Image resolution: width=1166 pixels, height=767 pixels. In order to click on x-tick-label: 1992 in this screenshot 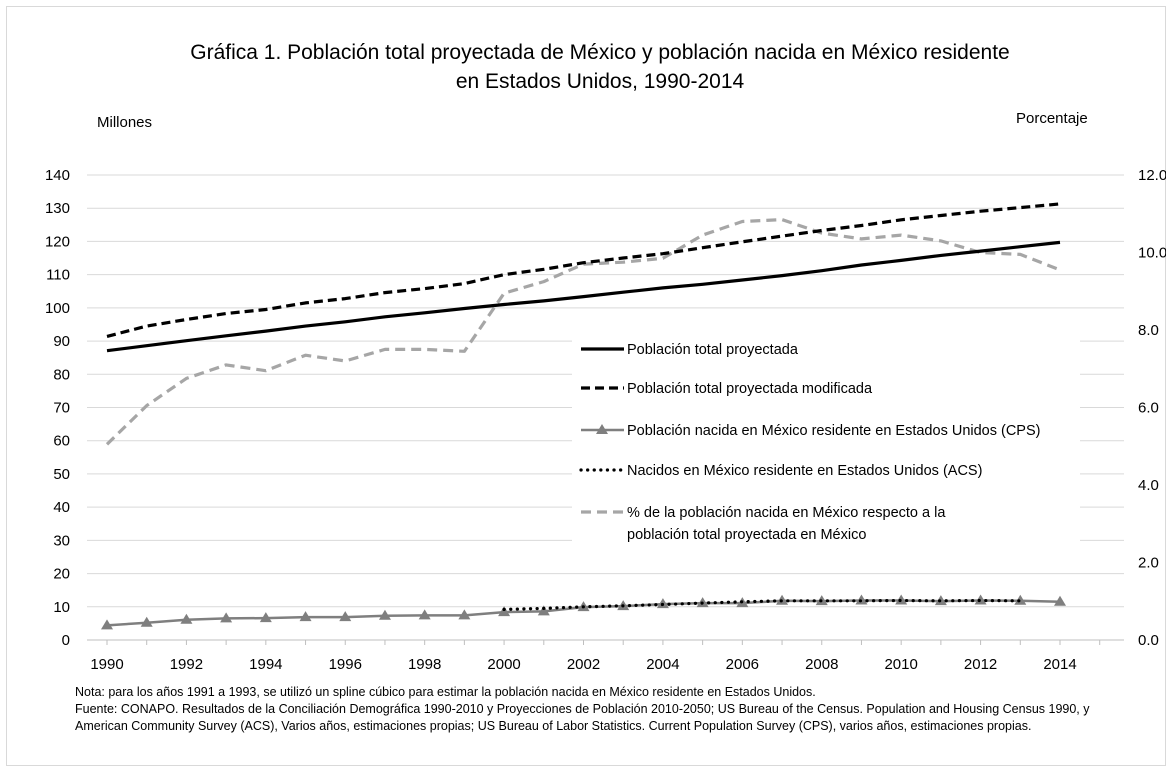, I will do `click(186, 664)`.